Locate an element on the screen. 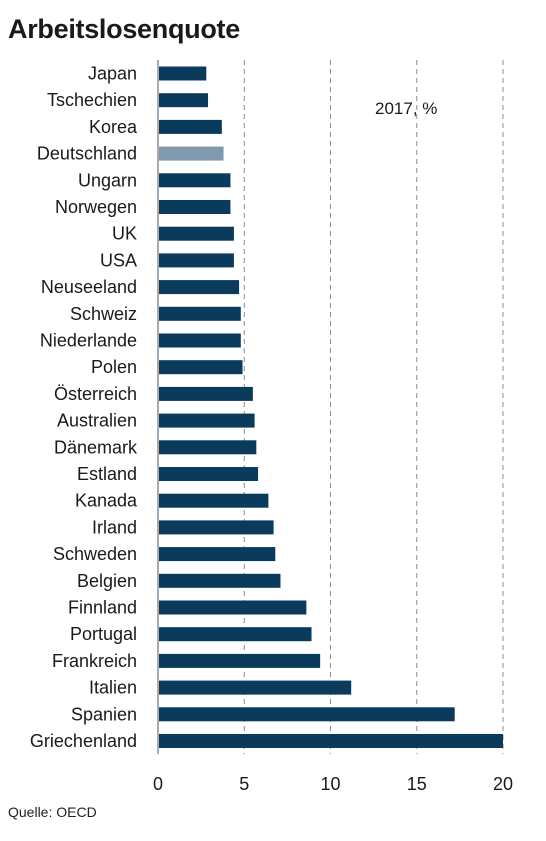  category-label: Polen is located at coordinates (114, 367).